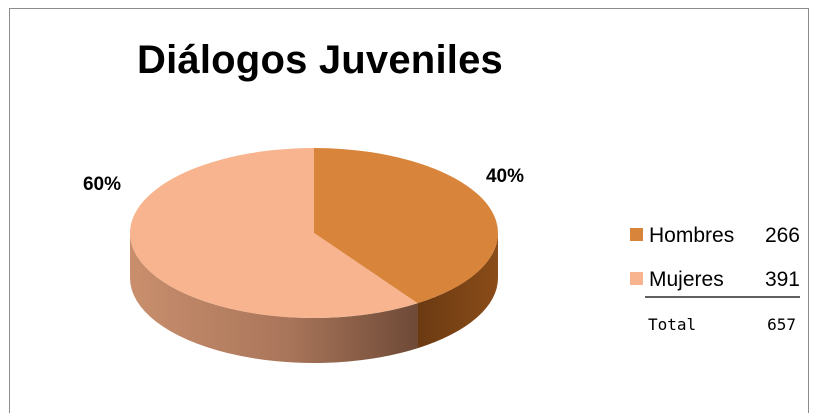 The height and width of the screenshot is (413, 819). Describe the element at coordinates (782, 235) in the screenshot. I see `legend-value-hombres: 266` at that location.